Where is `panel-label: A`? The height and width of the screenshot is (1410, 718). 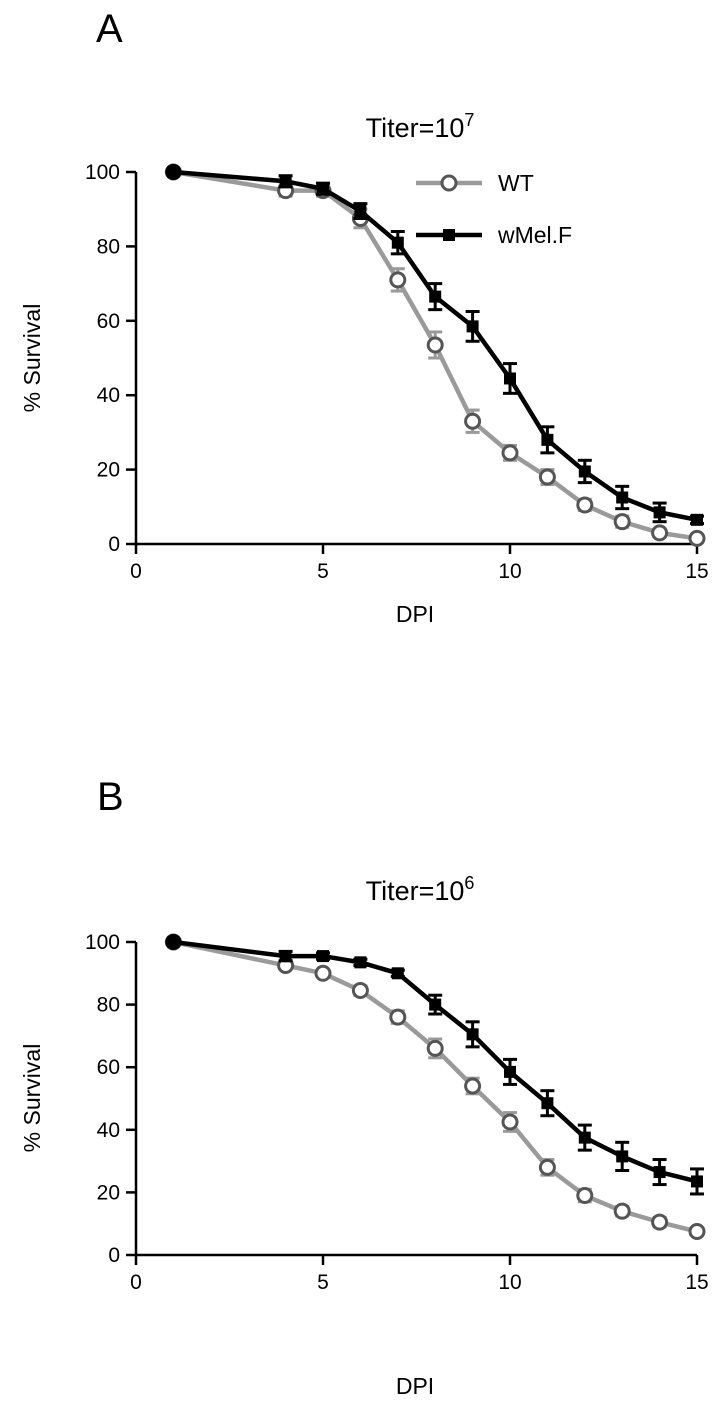
panel-label: A is located at coordinates (109, 29).